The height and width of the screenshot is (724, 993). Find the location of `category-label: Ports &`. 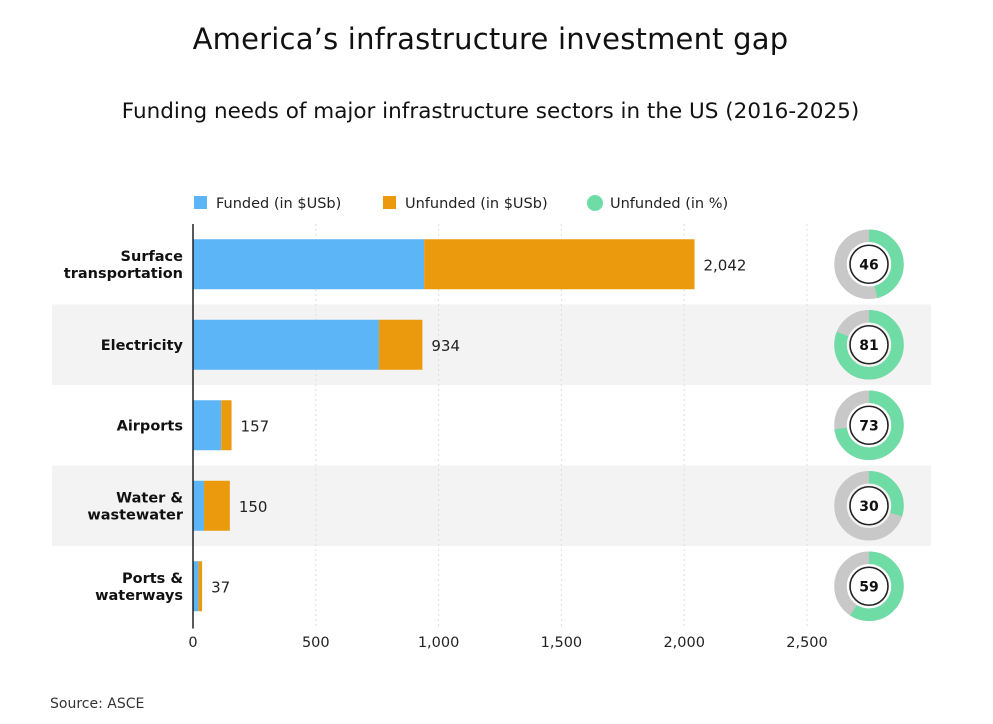

category-label: Ports & is located at coordinates (152, 579).